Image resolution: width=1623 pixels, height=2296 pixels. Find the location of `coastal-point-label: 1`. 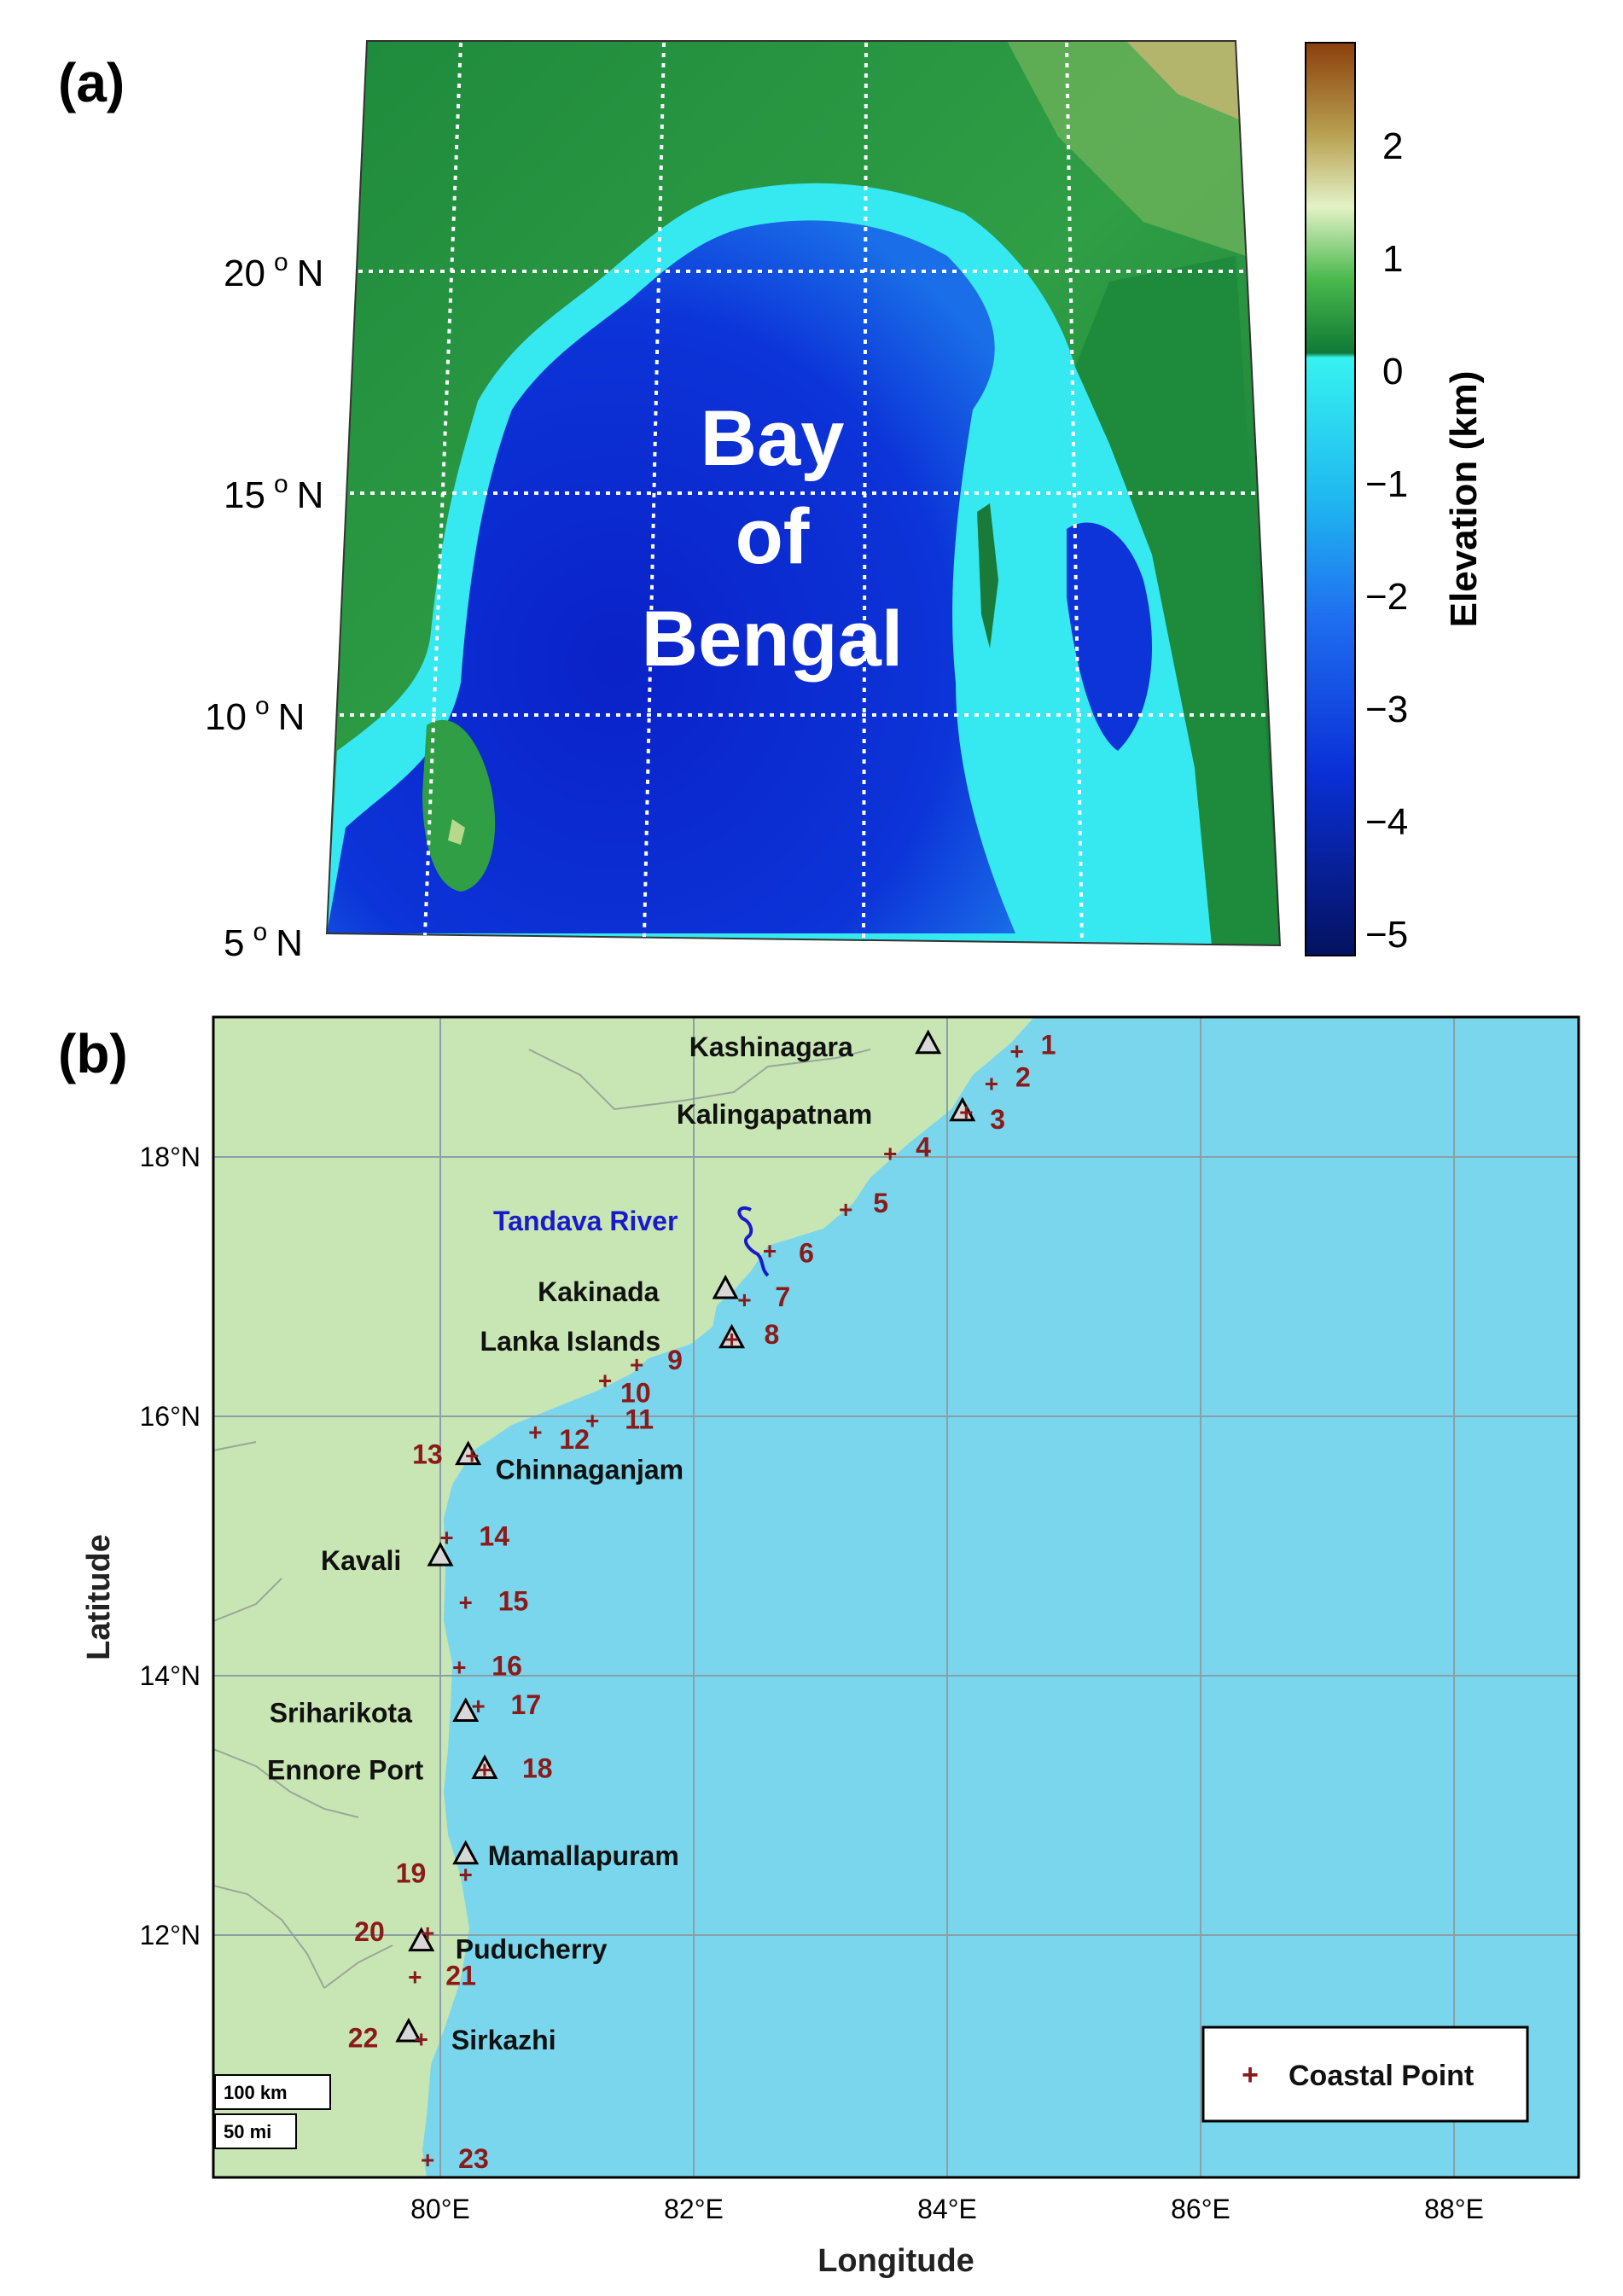

coastal-point-label: 1 is located at coordinates (1048, 1044).